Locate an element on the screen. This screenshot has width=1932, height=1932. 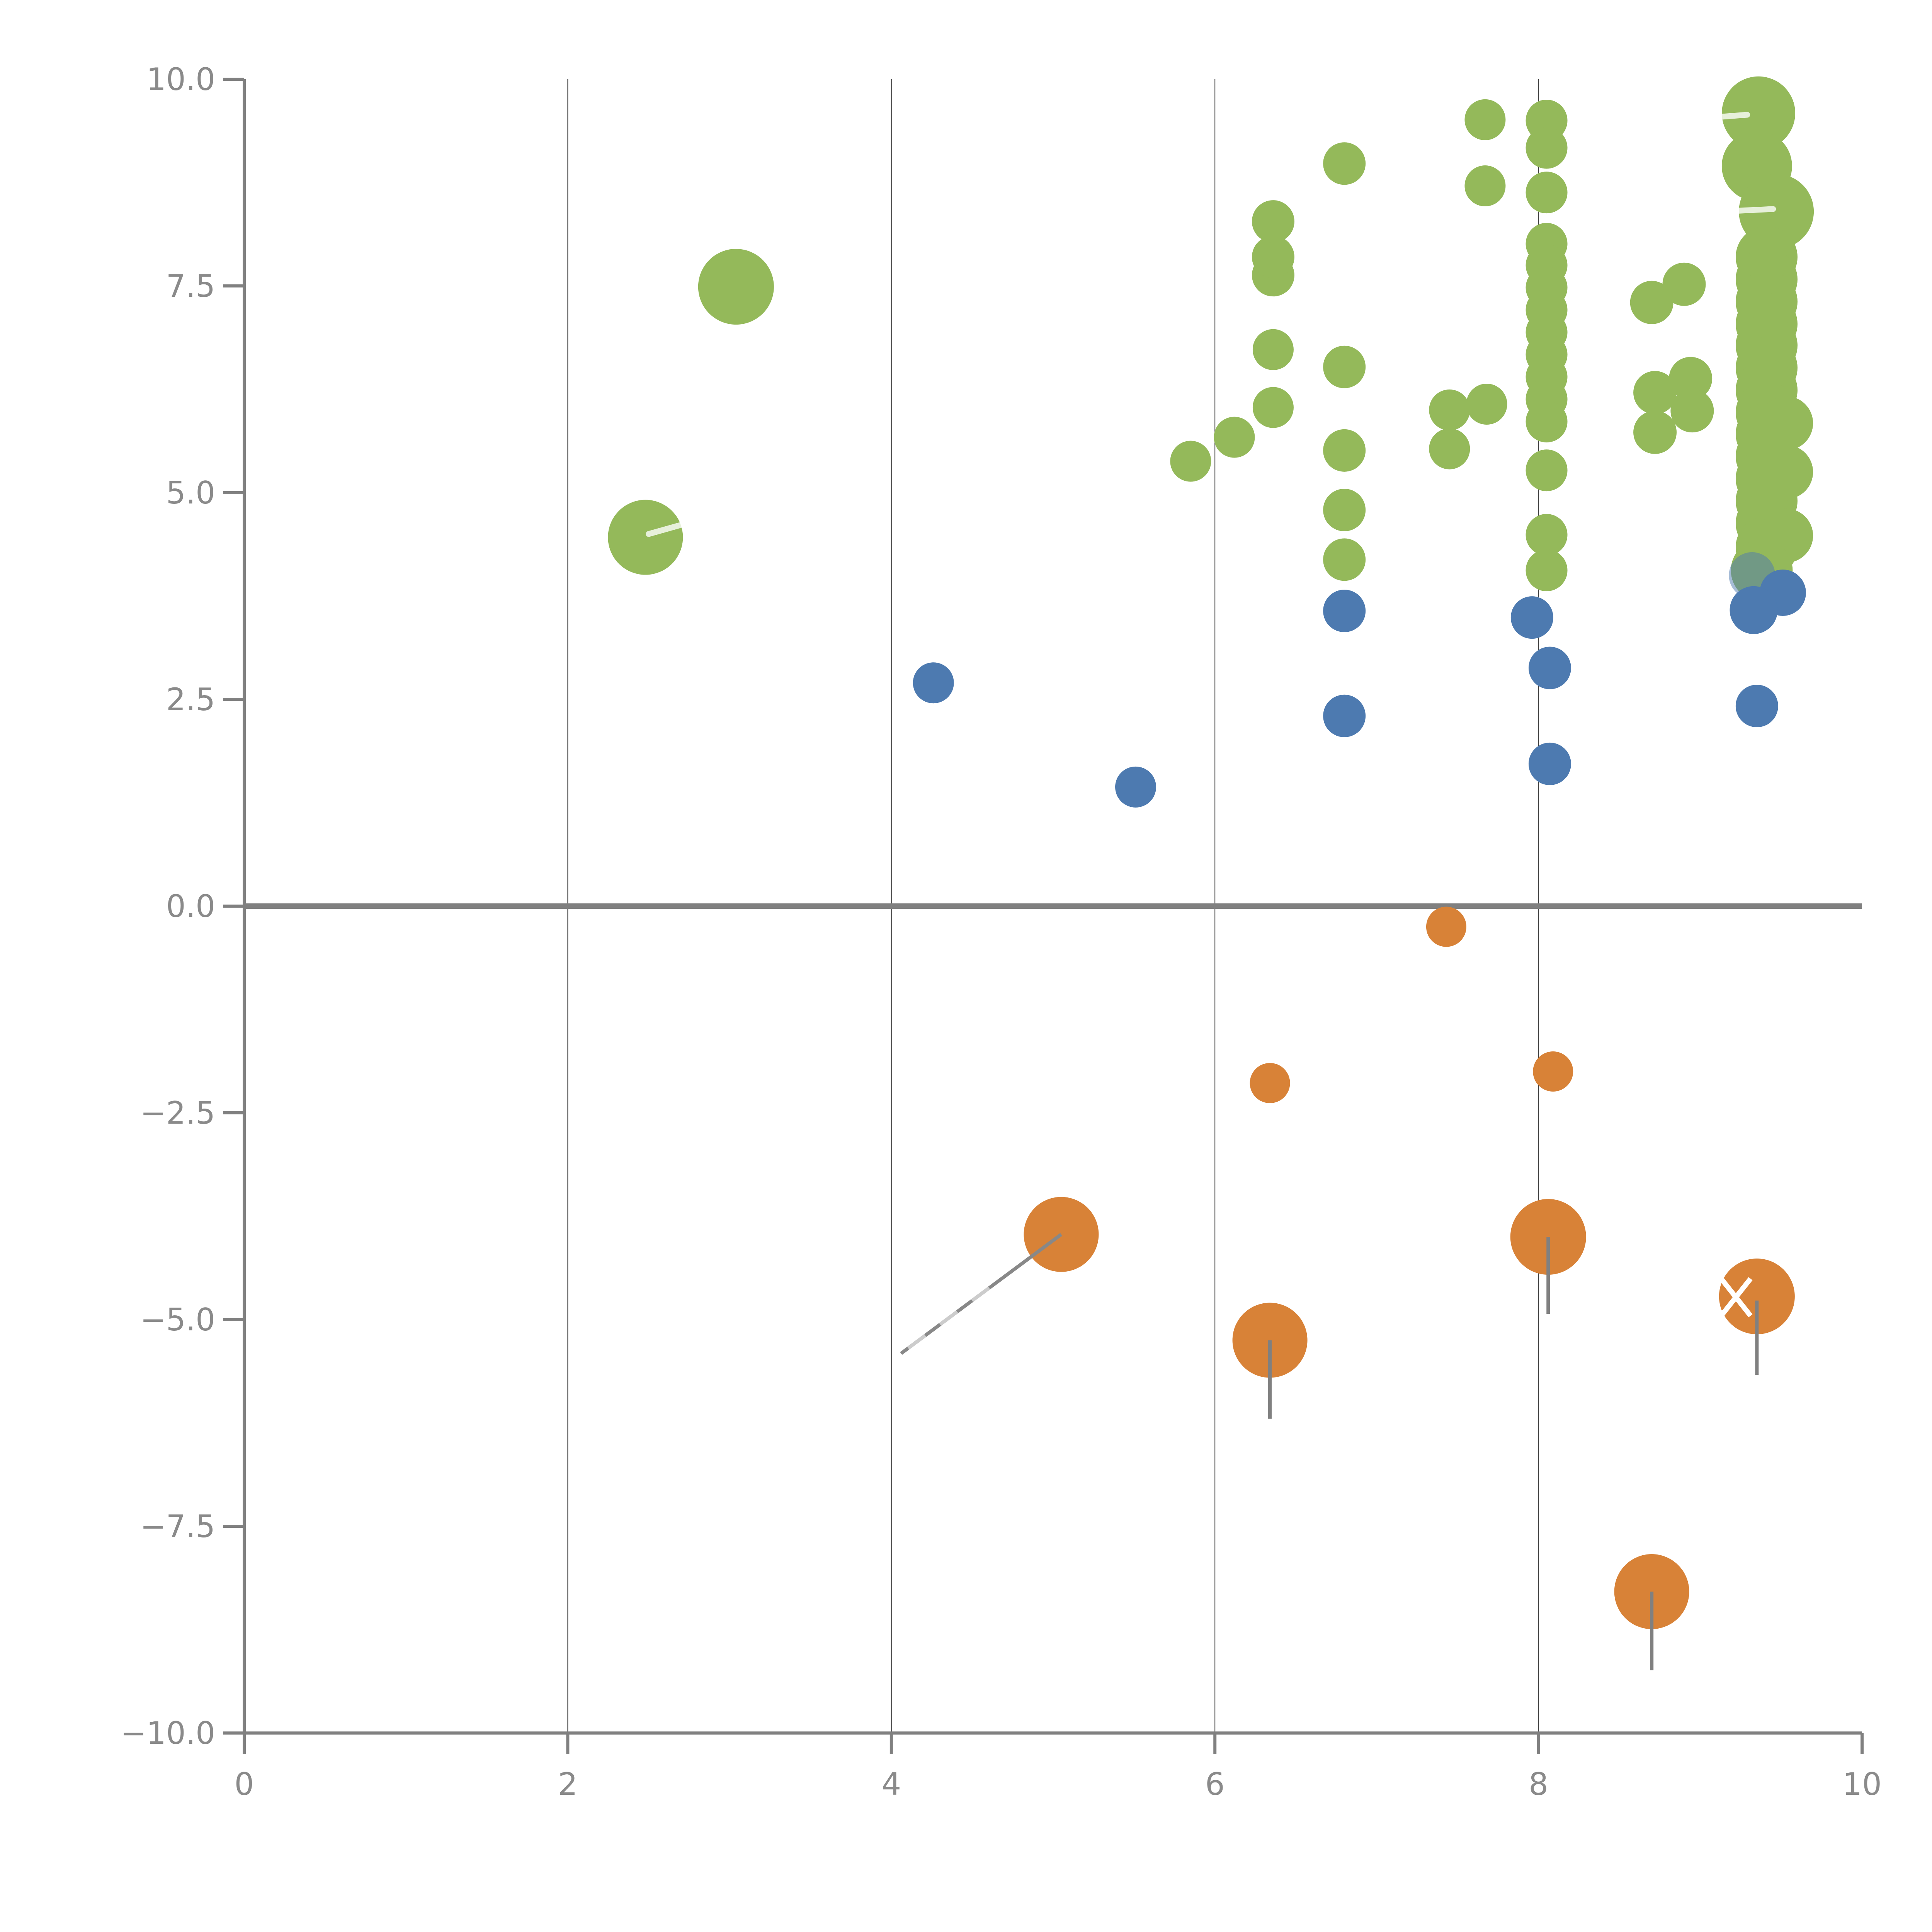
x-tick-label: 6 is located at coordinates (1215, 1784).